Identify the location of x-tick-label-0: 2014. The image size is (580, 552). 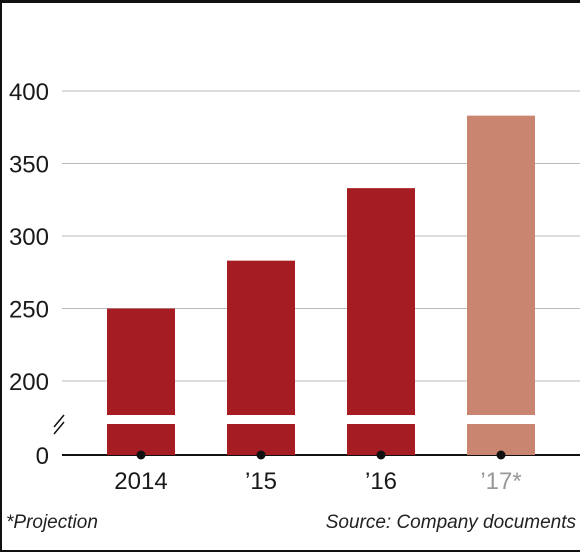
(140, 481).